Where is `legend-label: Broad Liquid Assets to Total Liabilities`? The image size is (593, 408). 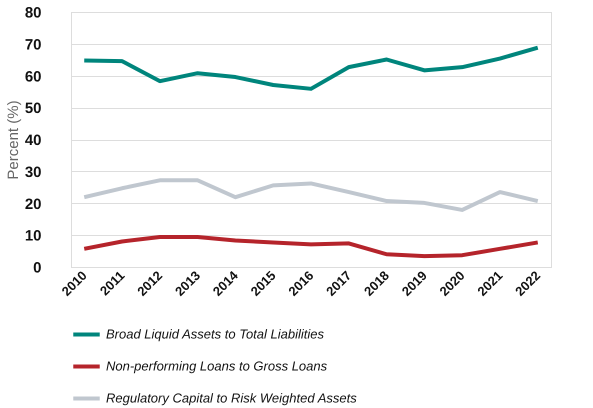 legend-label: Broad Liquid Assets to Total Liabilities is located at coordinates (215, 334).